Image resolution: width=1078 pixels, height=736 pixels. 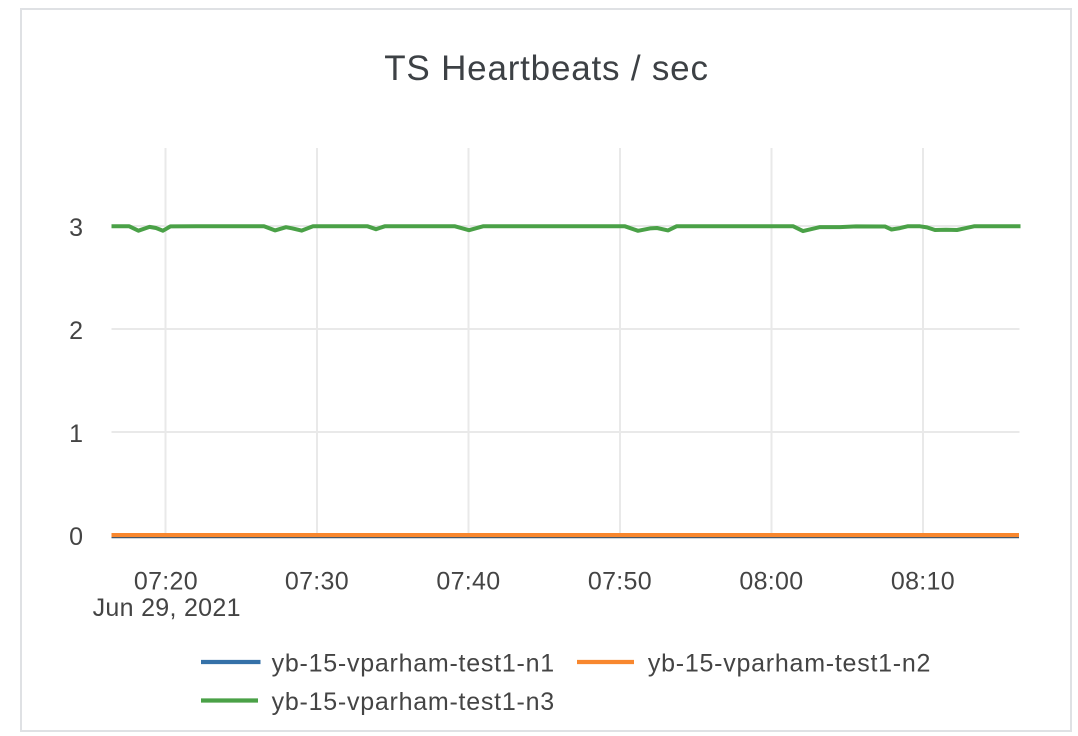 What do you see at coordinates (923, 582) in the screenshot?
I see `svg-text: 08:10` at bounding box center [923, 582].